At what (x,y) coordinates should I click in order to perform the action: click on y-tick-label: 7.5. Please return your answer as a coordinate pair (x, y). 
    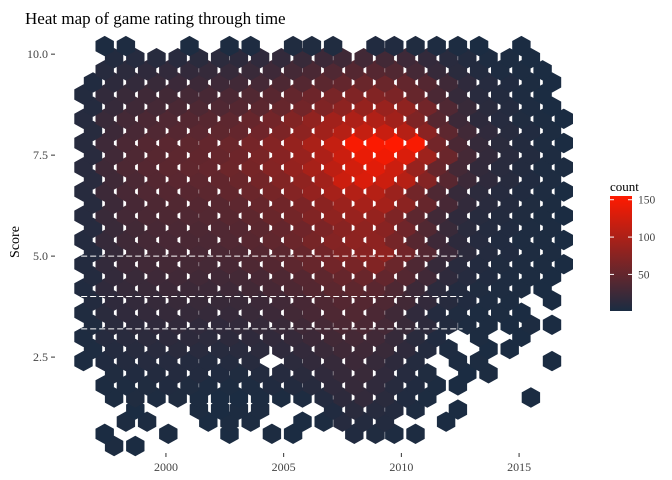
    Looking at the image, I should click on (40, 155).